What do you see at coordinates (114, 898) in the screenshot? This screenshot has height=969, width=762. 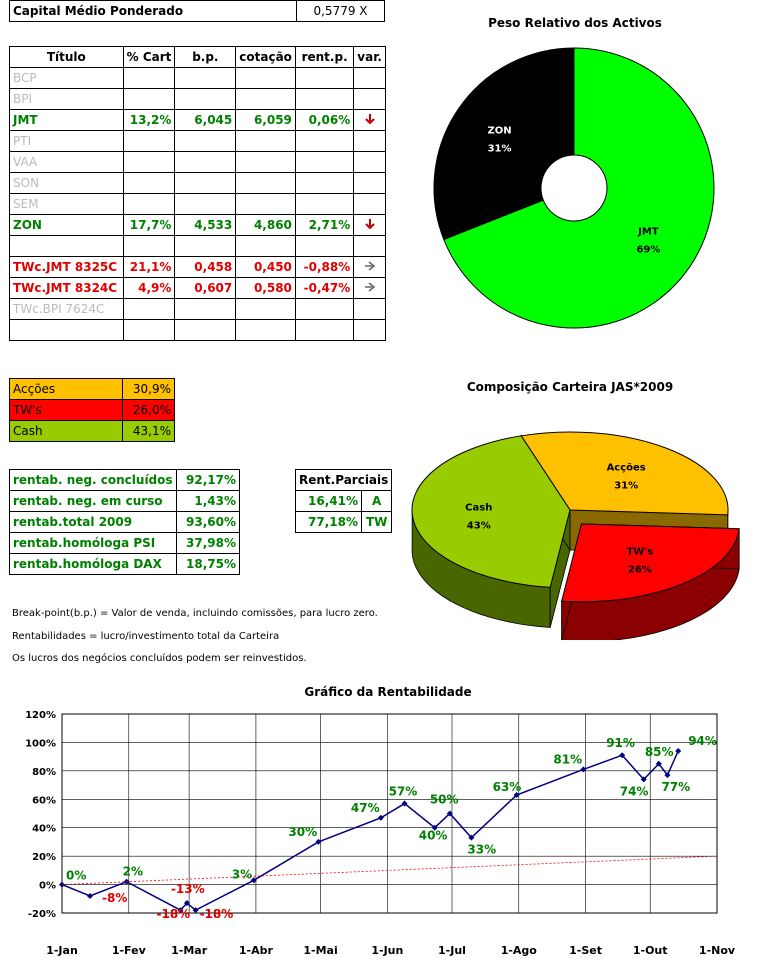 I see `data-label: -8%` at bounding box center [114, 898].